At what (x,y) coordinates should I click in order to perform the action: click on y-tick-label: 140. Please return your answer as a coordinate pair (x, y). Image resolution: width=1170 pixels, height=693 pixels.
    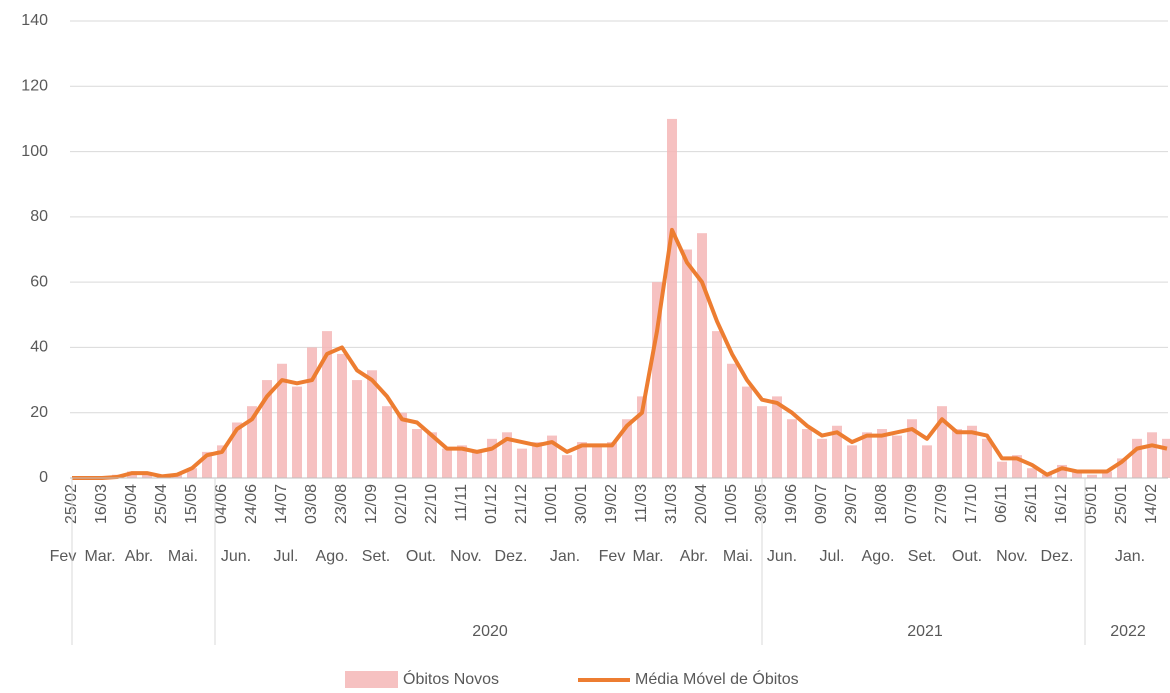
    Looking at the image, I should click on (34, 20).